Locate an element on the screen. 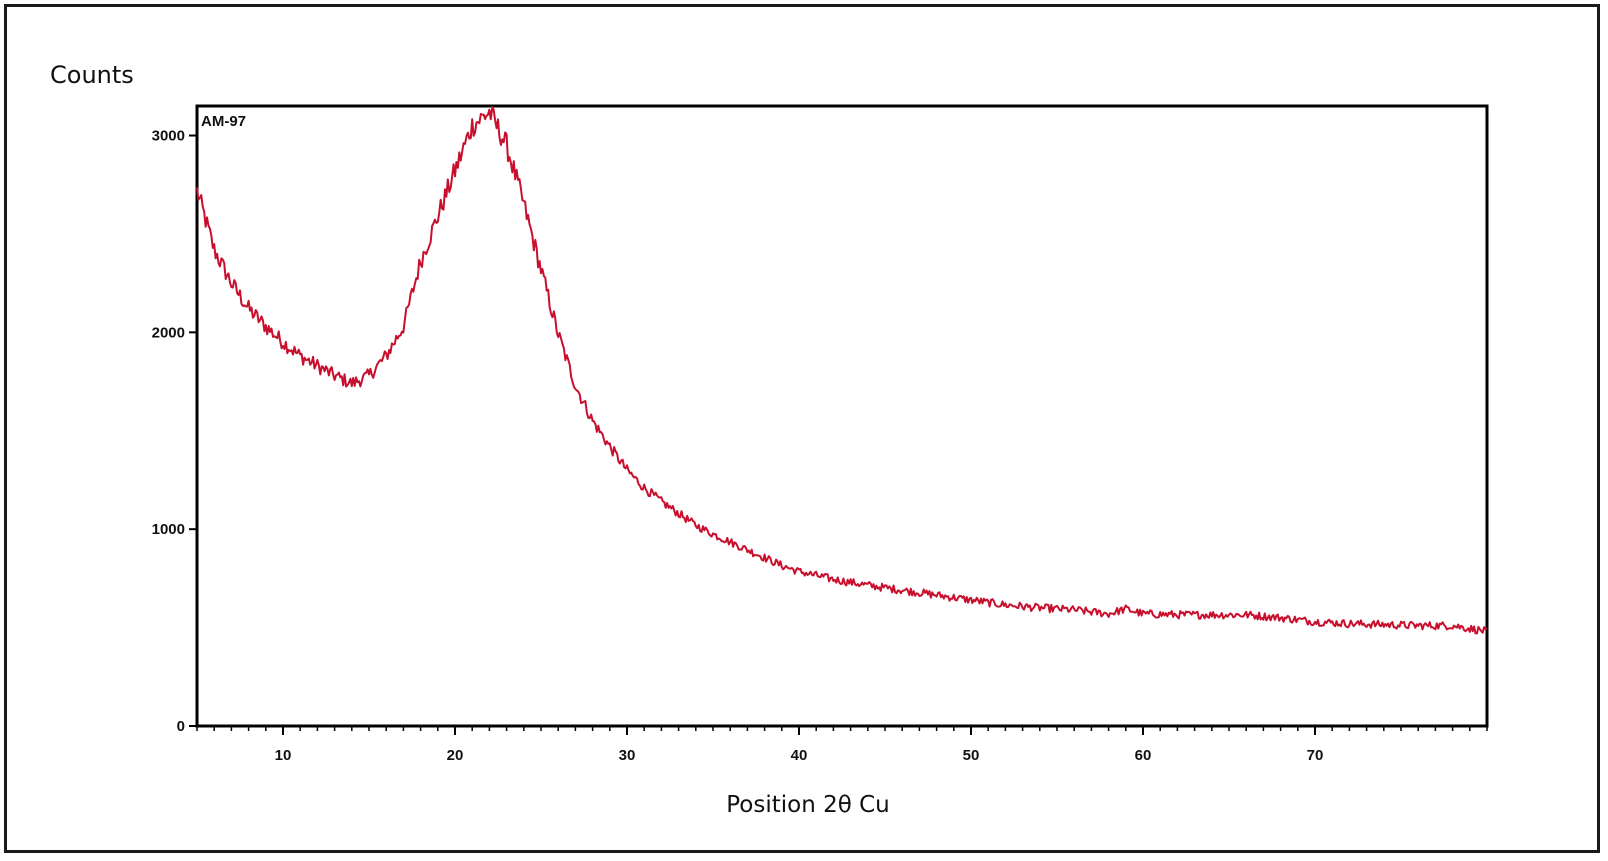 The image size is (1608, 861). series-label: AM-97 is located at coordinates (223, 121).